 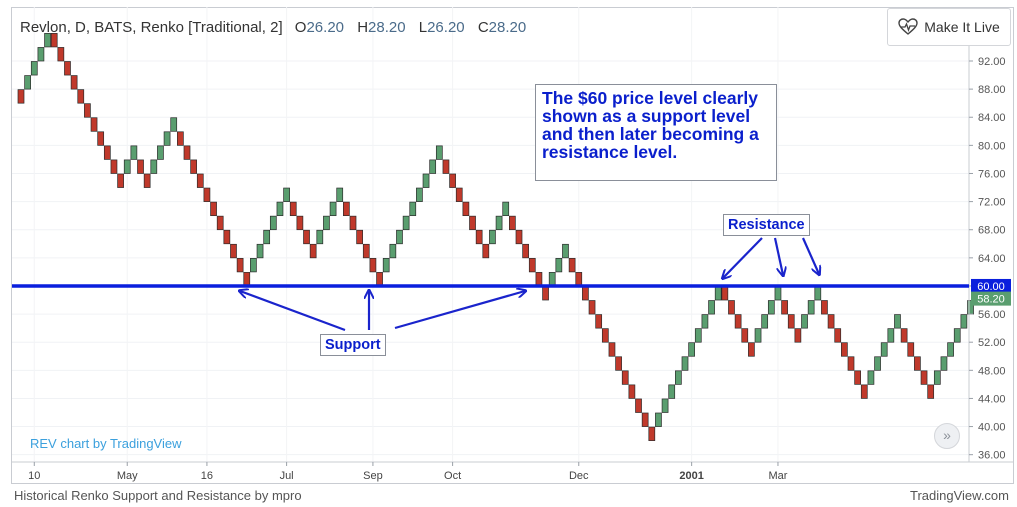 I want to click on scroll-to-realtime-button: », so click(x=947, y=436).